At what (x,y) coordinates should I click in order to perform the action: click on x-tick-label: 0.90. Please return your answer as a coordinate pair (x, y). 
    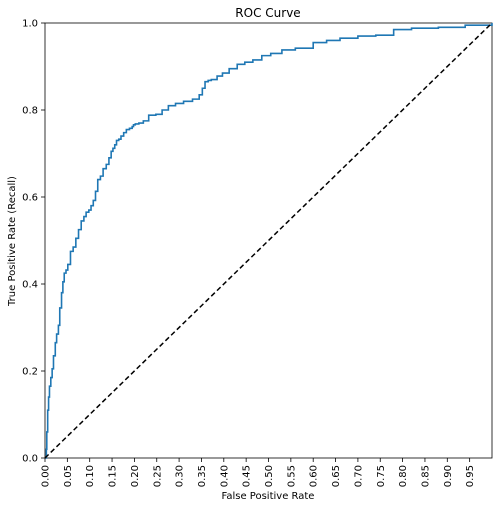
    Looking at the image, I should click on (448, 476).